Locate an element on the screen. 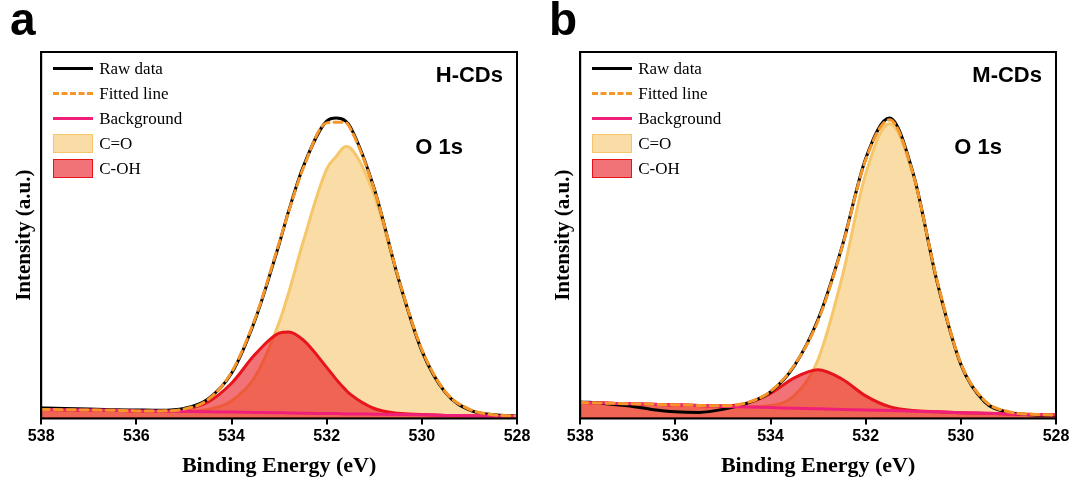 The height and width of the screenshot is (488, 1078). chart-title: b is located at coordinates (563, 23).